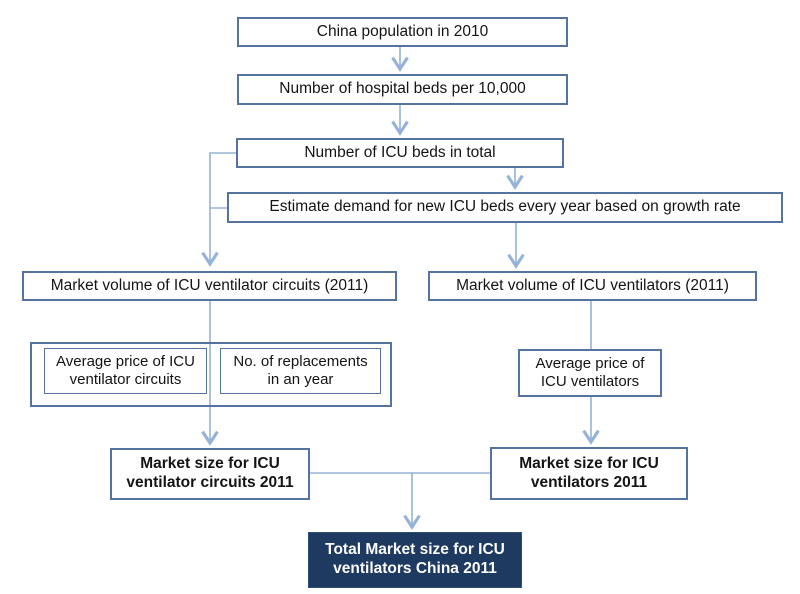 The image size is (800, 594). What do you see at coordinates (210, 464) in the screenshot?
I see `node-market-size-circuits-line1: Market size for ICU` at bounding box center [210, 464].